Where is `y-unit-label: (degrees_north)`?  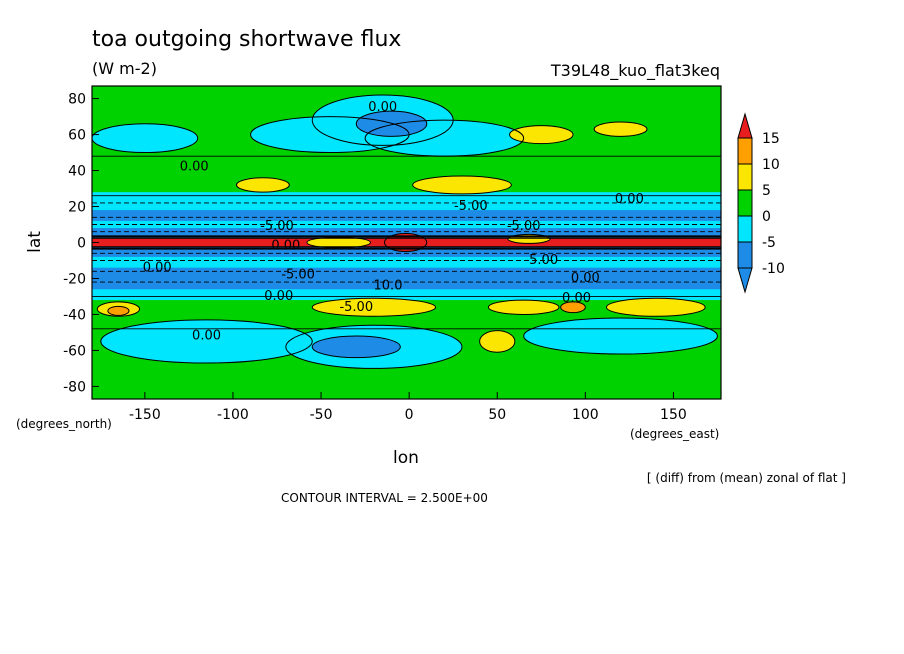
y-unit-label: (degrees_north) is located at coordinates (64, 424).